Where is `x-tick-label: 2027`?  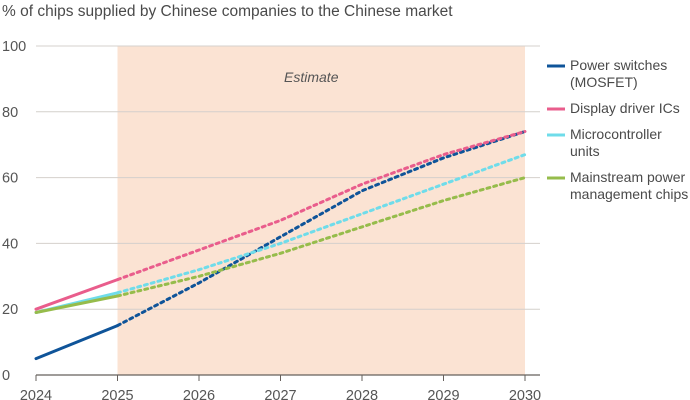 x-tick-label: 2027 is located at coordinates (280, 394).